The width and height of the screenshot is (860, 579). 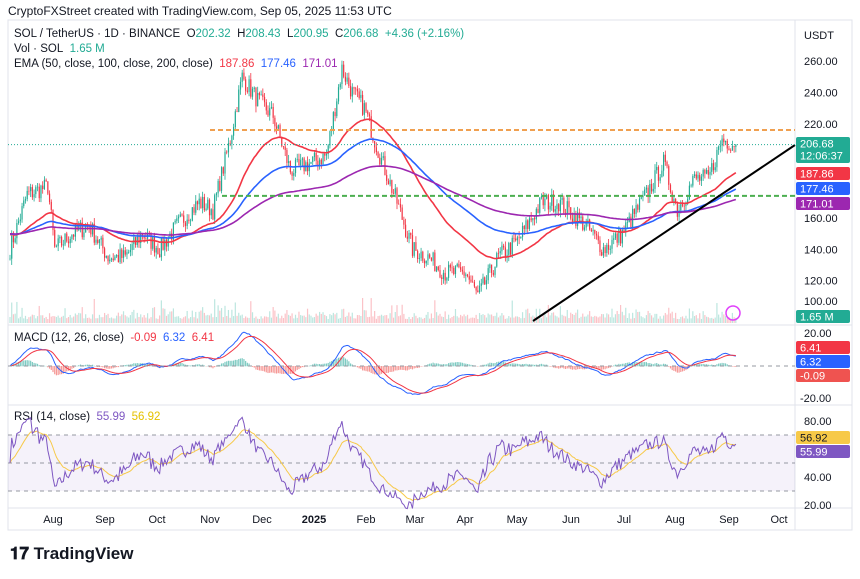 What do you see at coordinates (733, 313) in the screenshot?
I see `events-icon` at bounding box center [733, 313].